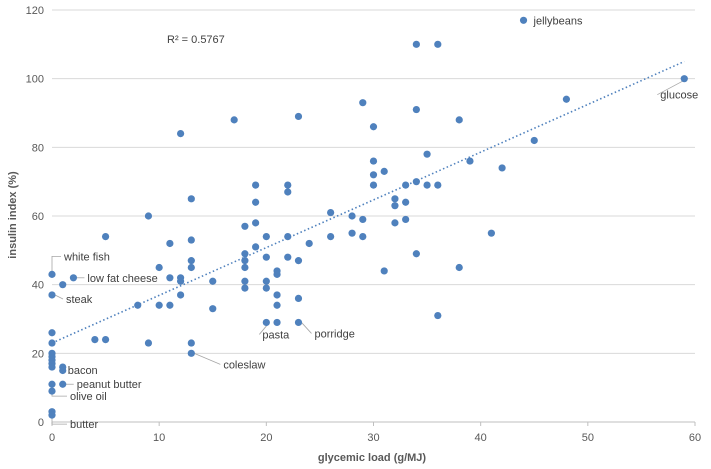 This screenshot has width=711, height=469. Describe the element at coordinates (35, 11) in the screenshot. I see `y-tick-label: 120` at that location.